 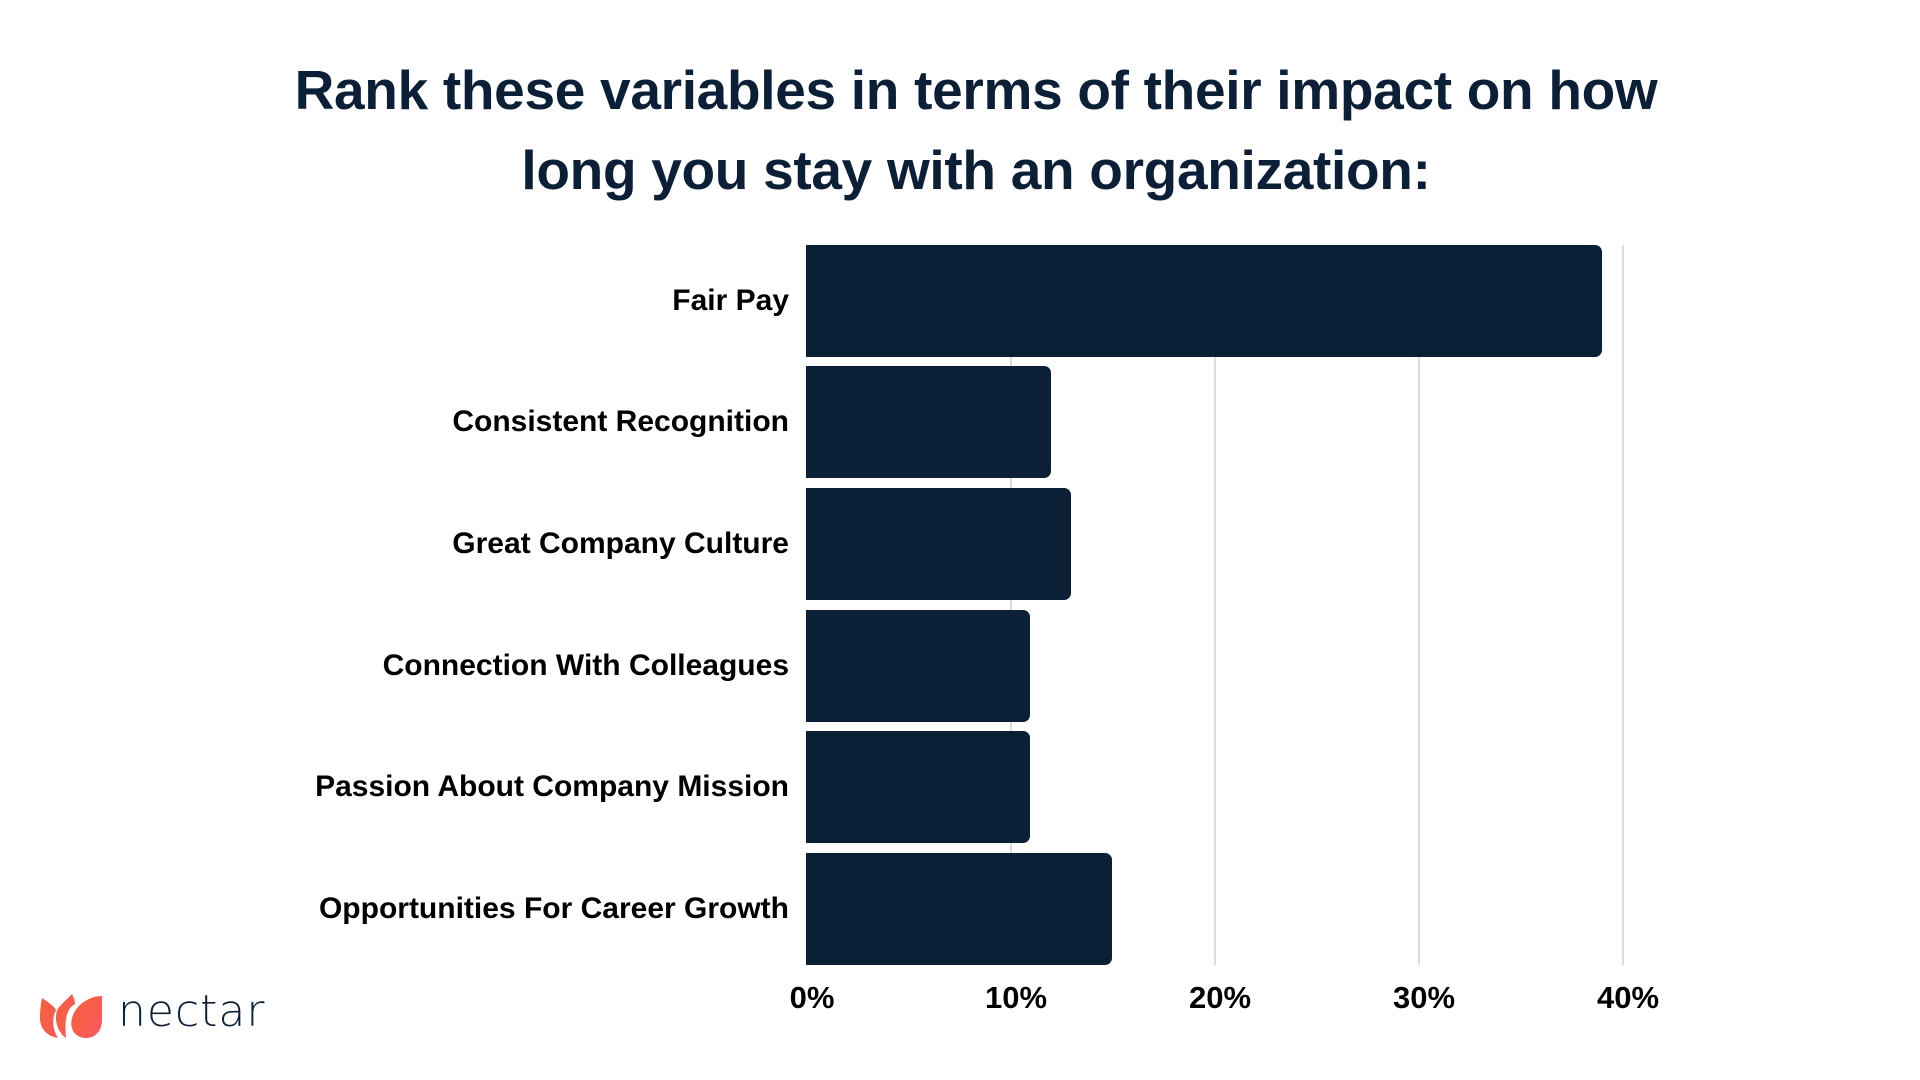 I want to click on nectar-logo: nectar, so click(x=151, y=1015).